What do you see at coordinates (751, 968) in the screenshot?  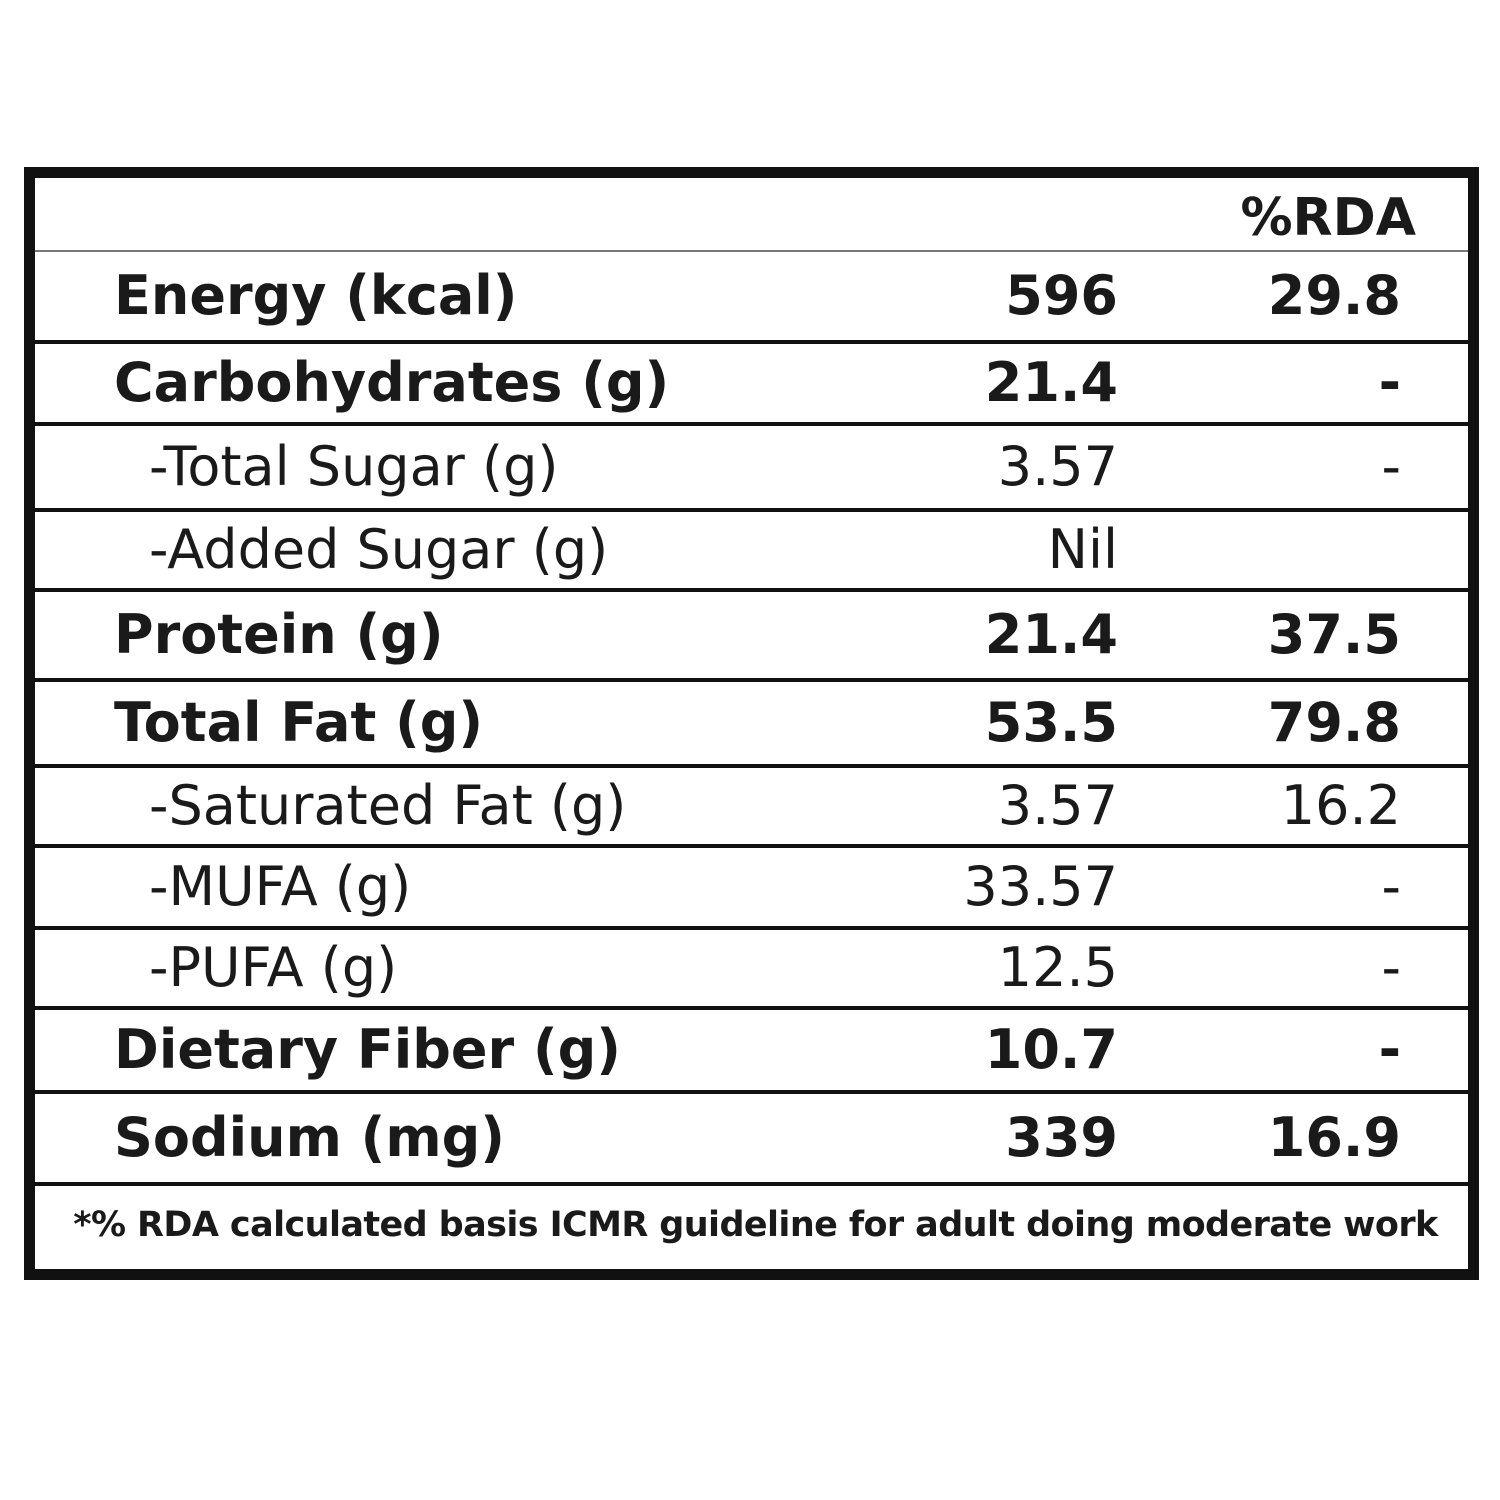 I see `table-row-pufa: -PUFA (g) 12.5 -` at bounding box center [751, 968].